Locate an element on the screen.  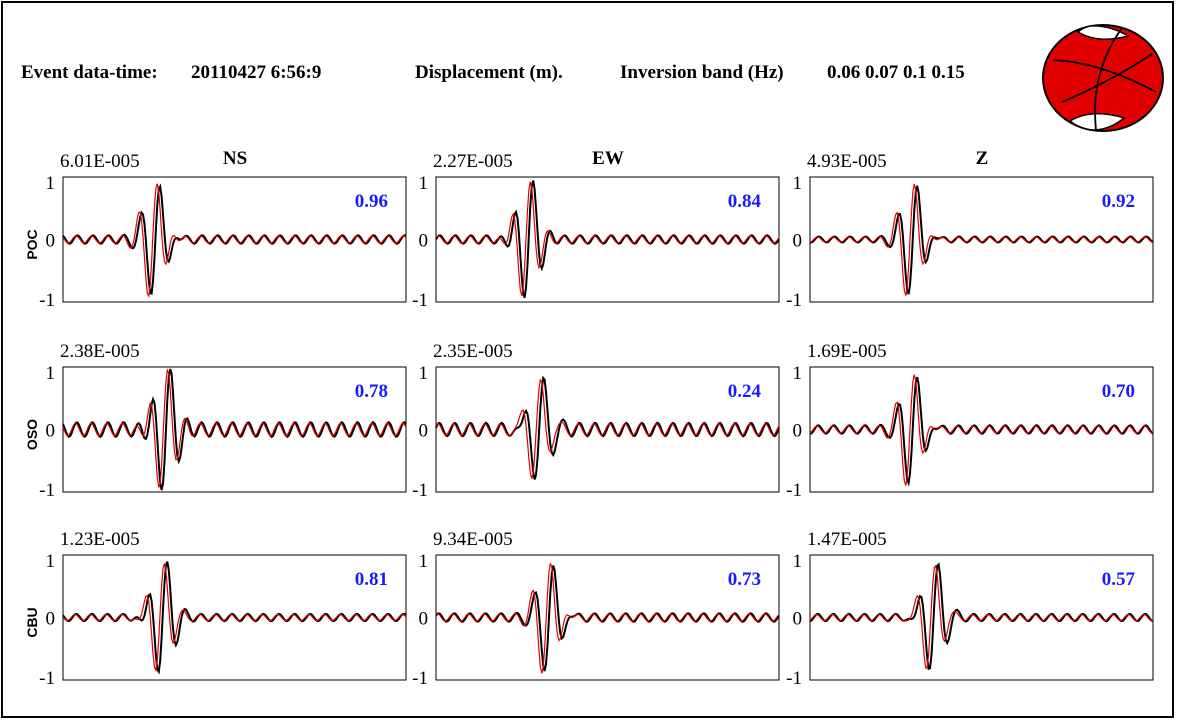
correlation-value: 0.24 is located at coordinates (745, 391).